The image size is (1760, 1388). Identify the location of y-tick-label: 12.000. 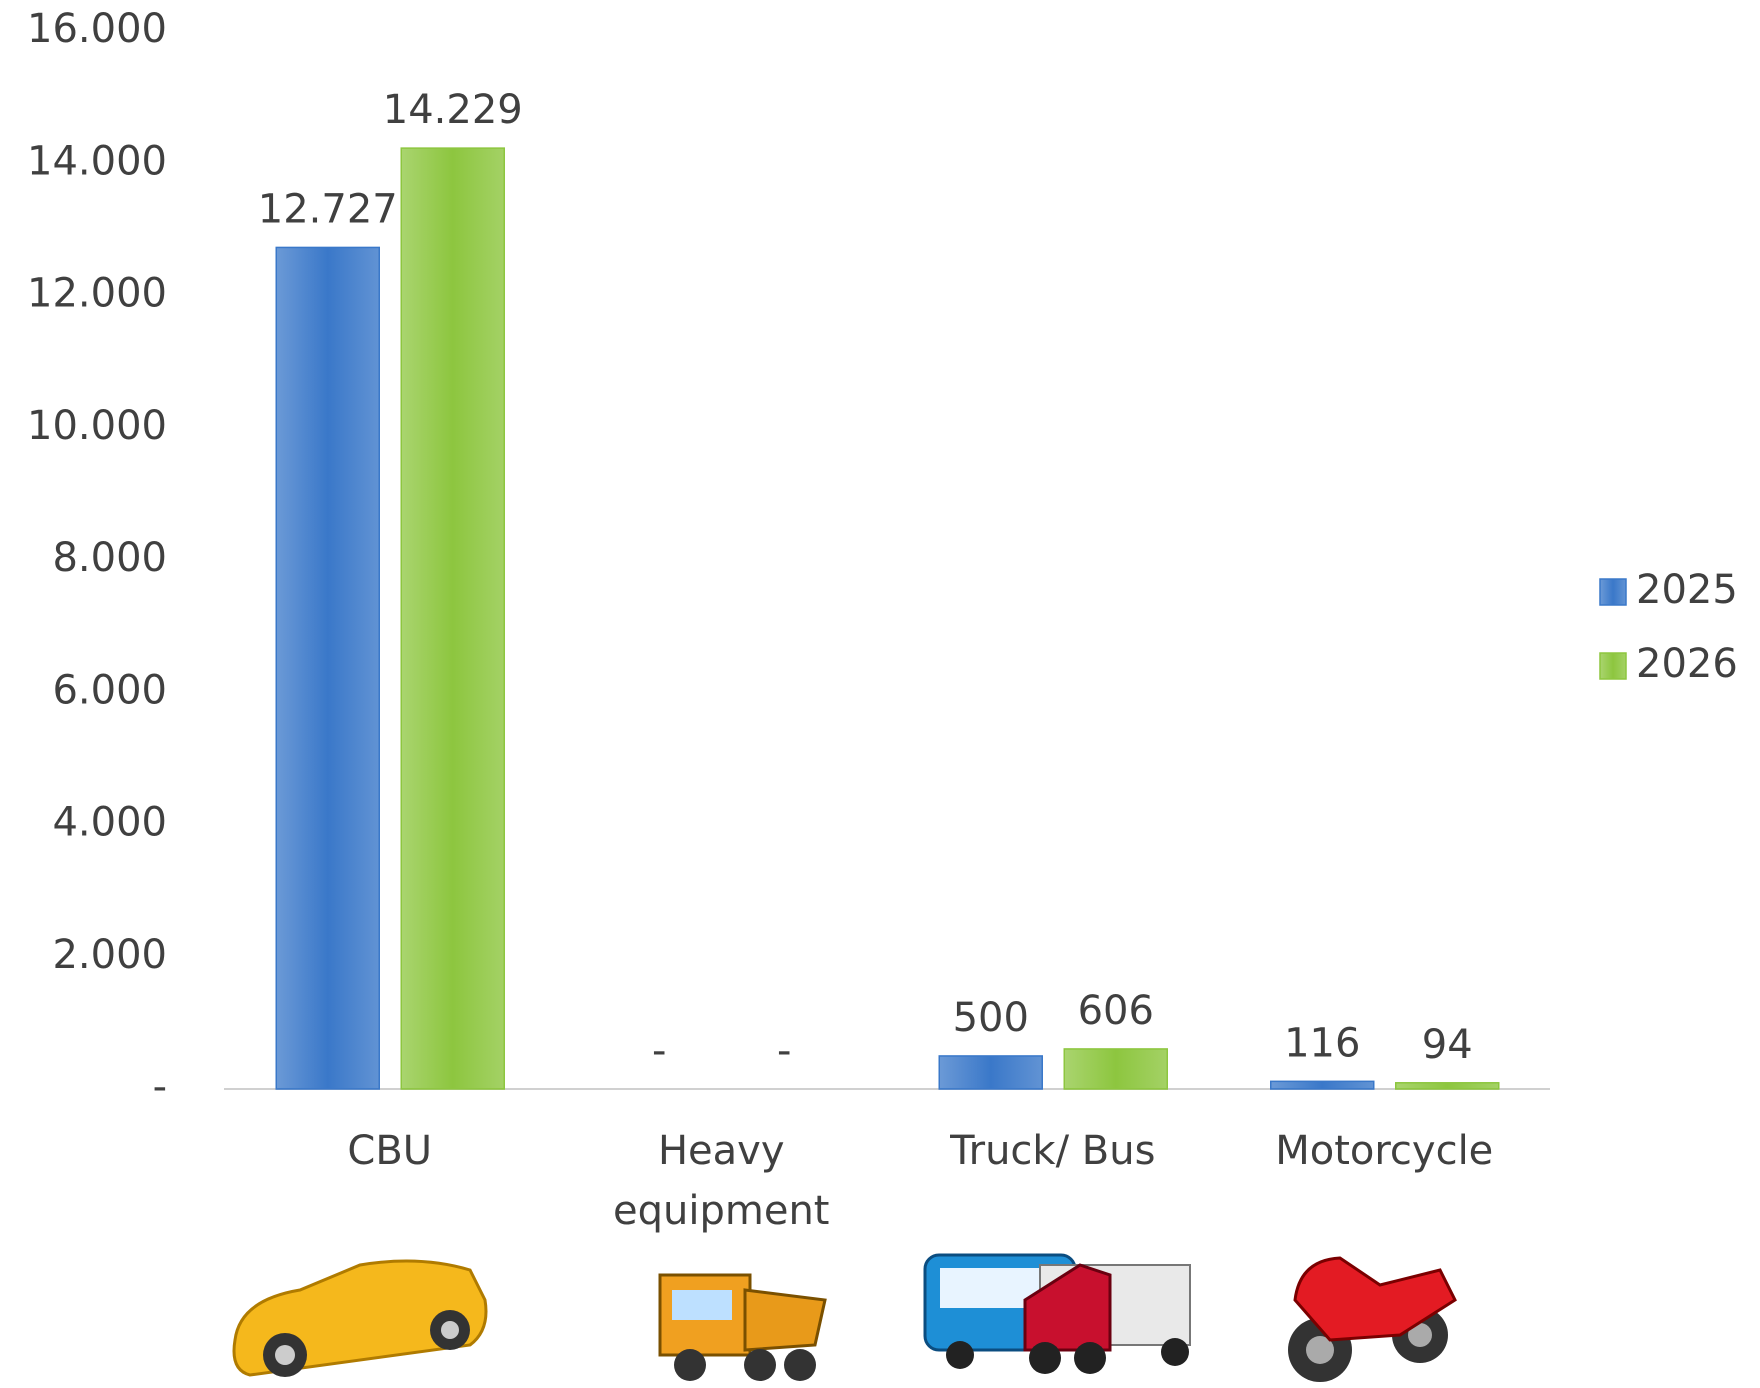
(97, 294).